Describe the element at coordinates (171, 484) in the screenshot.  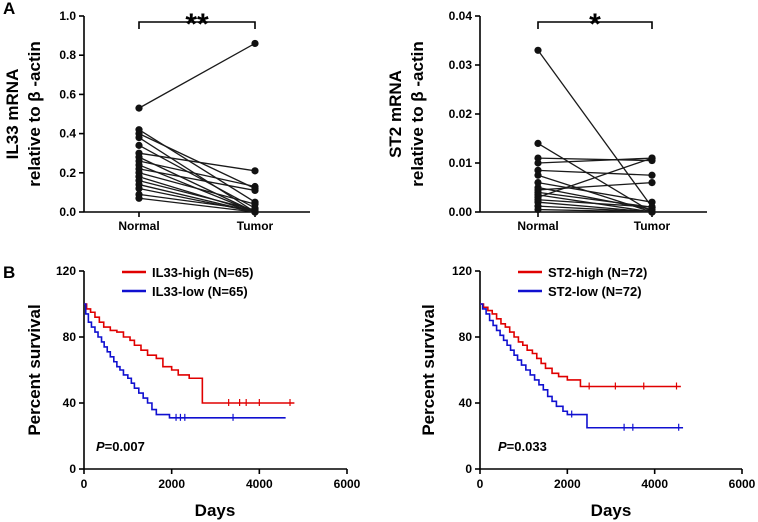
I see `x-tick-label: 2000` at that location.